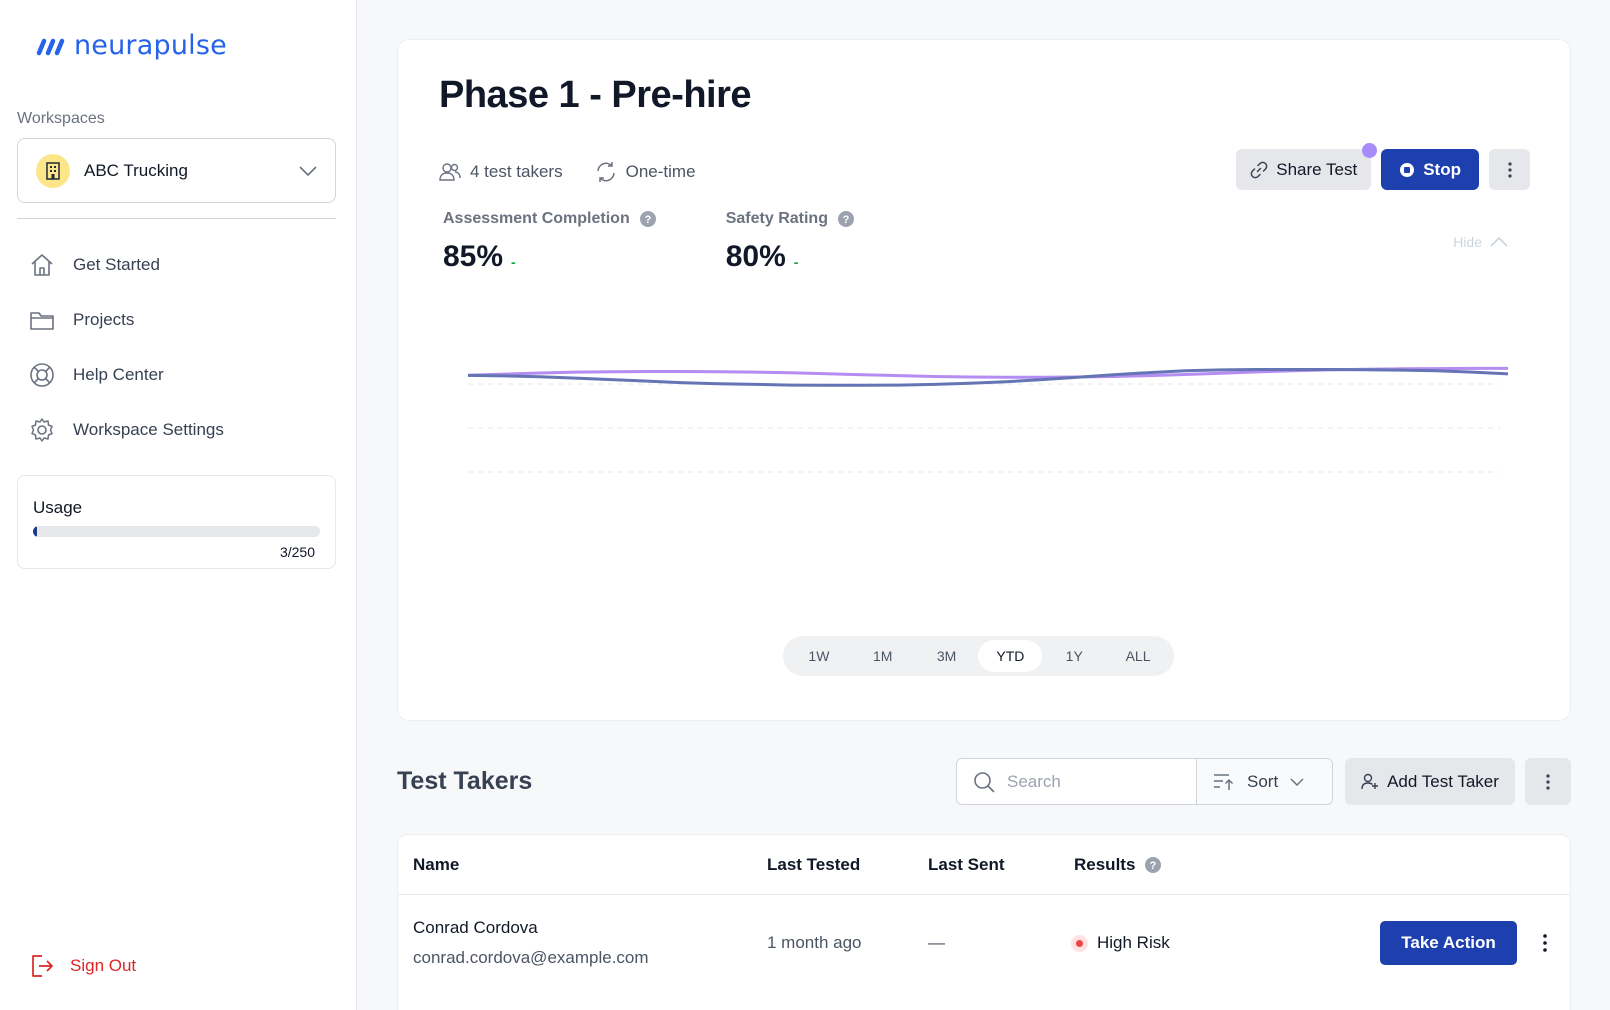 This screenshot has height=1010, width=1610. Describe the element at coordinates (148, 430) in the screenshot. I see `sidebar-item-label: Workspace Settings` at that location.